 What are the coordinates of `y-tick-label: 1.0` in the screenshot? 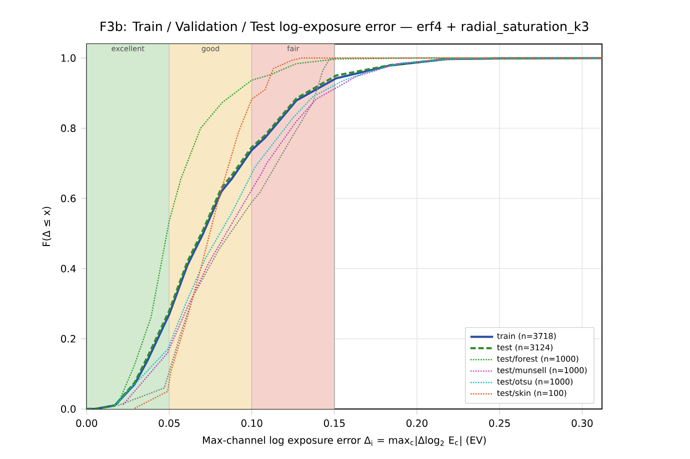 It's located at (68, 58).